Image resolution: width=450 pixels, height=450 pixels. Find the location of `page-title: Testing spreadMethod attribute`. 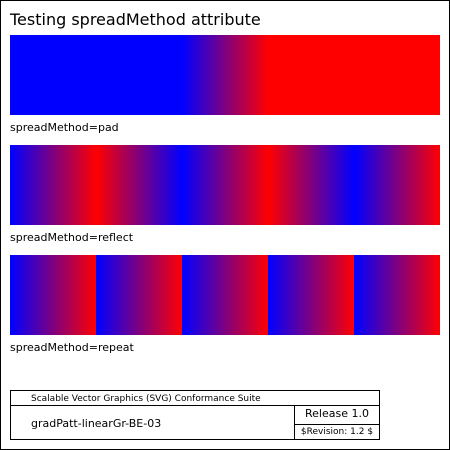

page-title: Testing spreadMethod attribute is located at coordinates (135, 19).